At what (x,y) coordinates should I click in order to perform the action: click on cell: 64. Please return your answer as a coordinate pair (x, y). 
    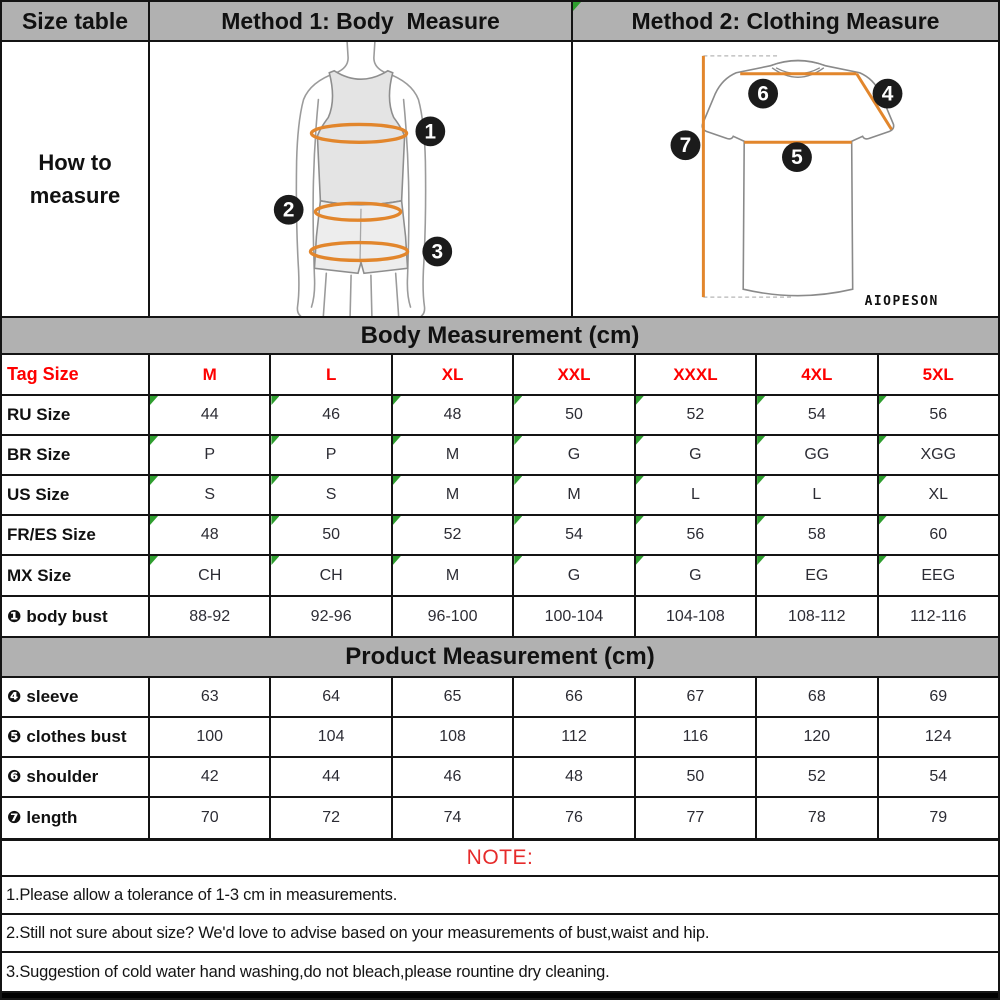
    Looking at the image, I should click on (332, 697).